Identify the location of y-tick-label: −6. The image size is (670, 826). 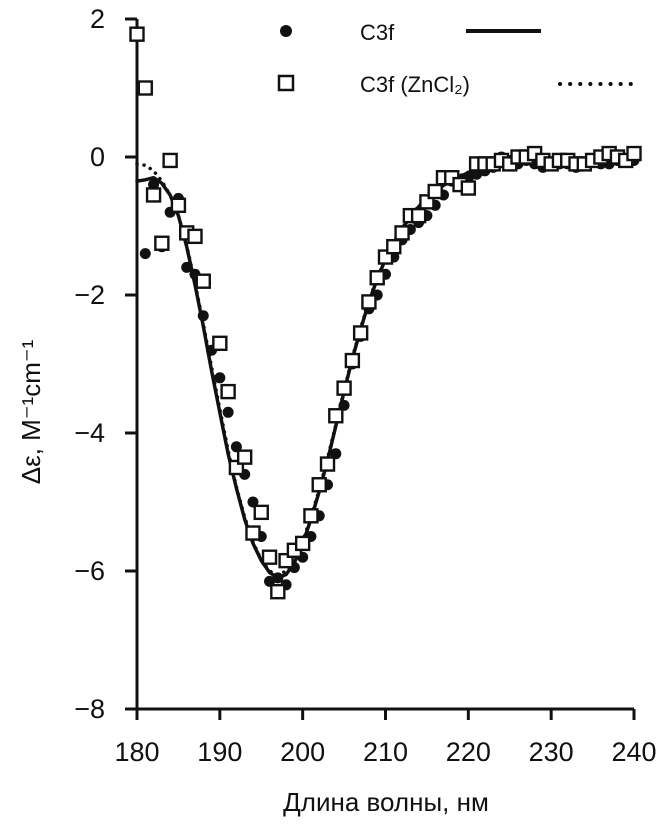
(89, 571).